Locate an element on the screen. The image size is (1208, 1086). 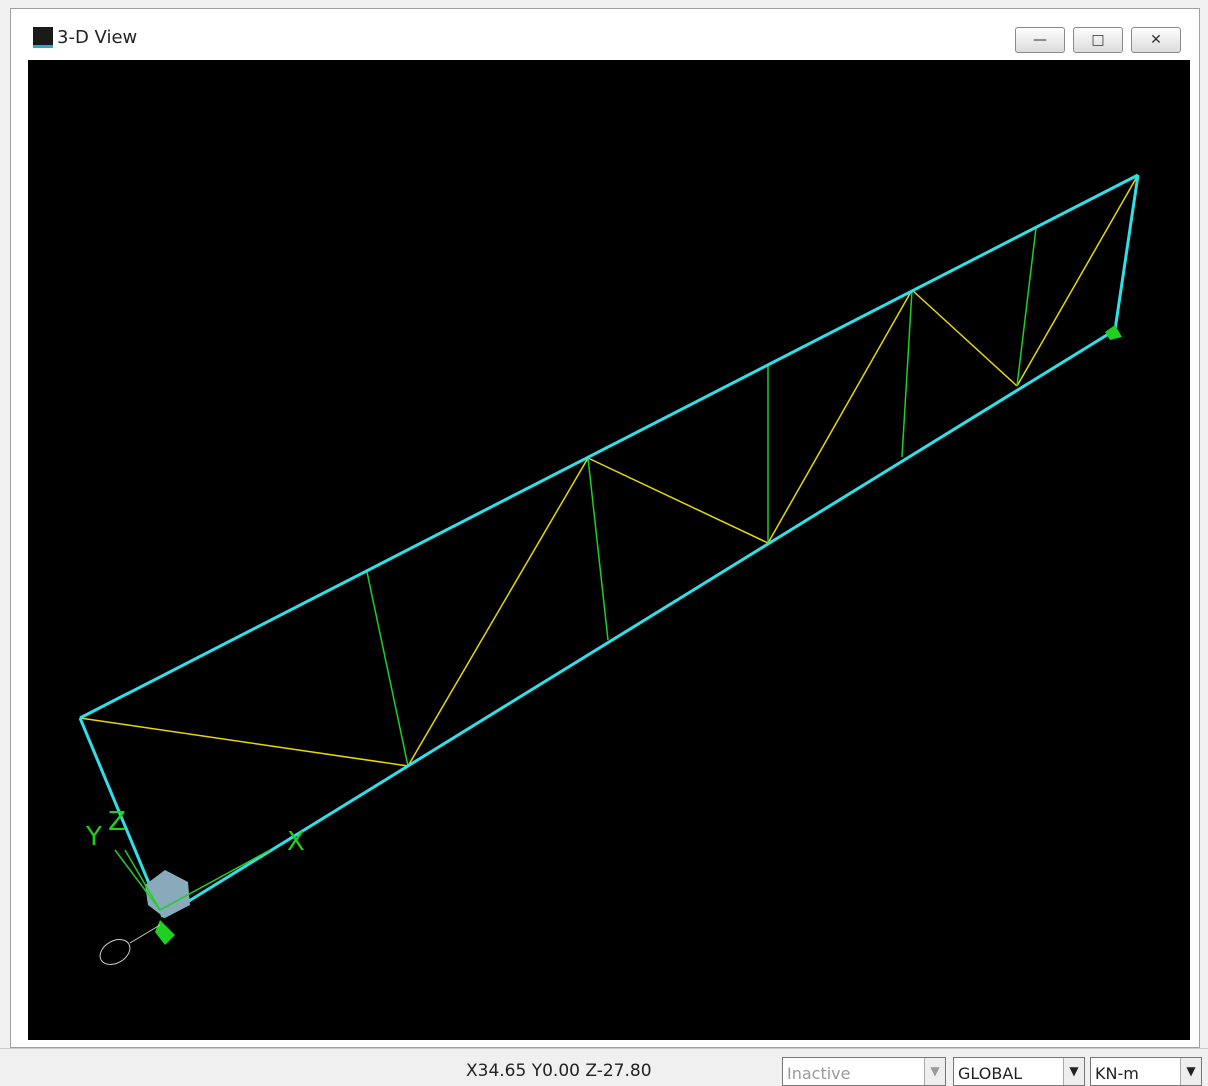
minimize-button: — is located at coordinates (1040, 40).